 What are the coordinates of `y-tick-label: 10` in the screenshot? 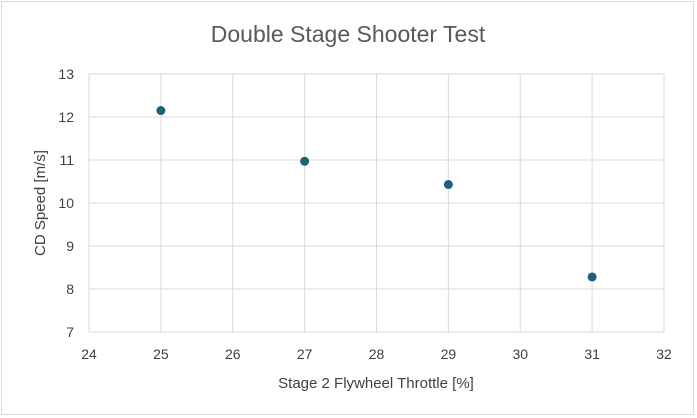 It's located at (66, 203).